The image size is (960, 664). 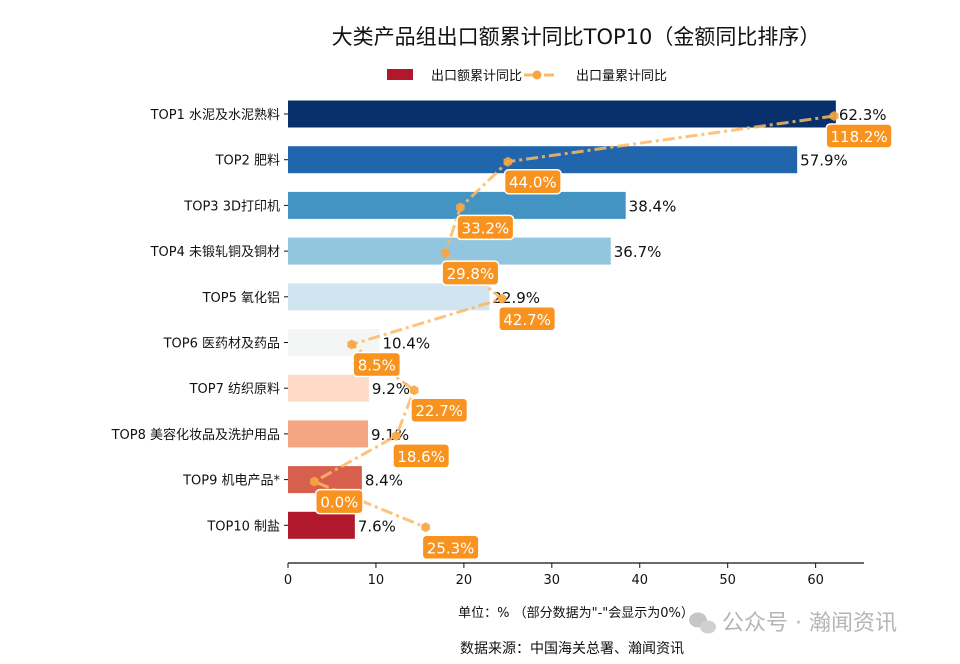 What do you see at coordinates (464, 580) in the screenshot?
I see `x-tick-label: 20` at bounding box center [464, 580].